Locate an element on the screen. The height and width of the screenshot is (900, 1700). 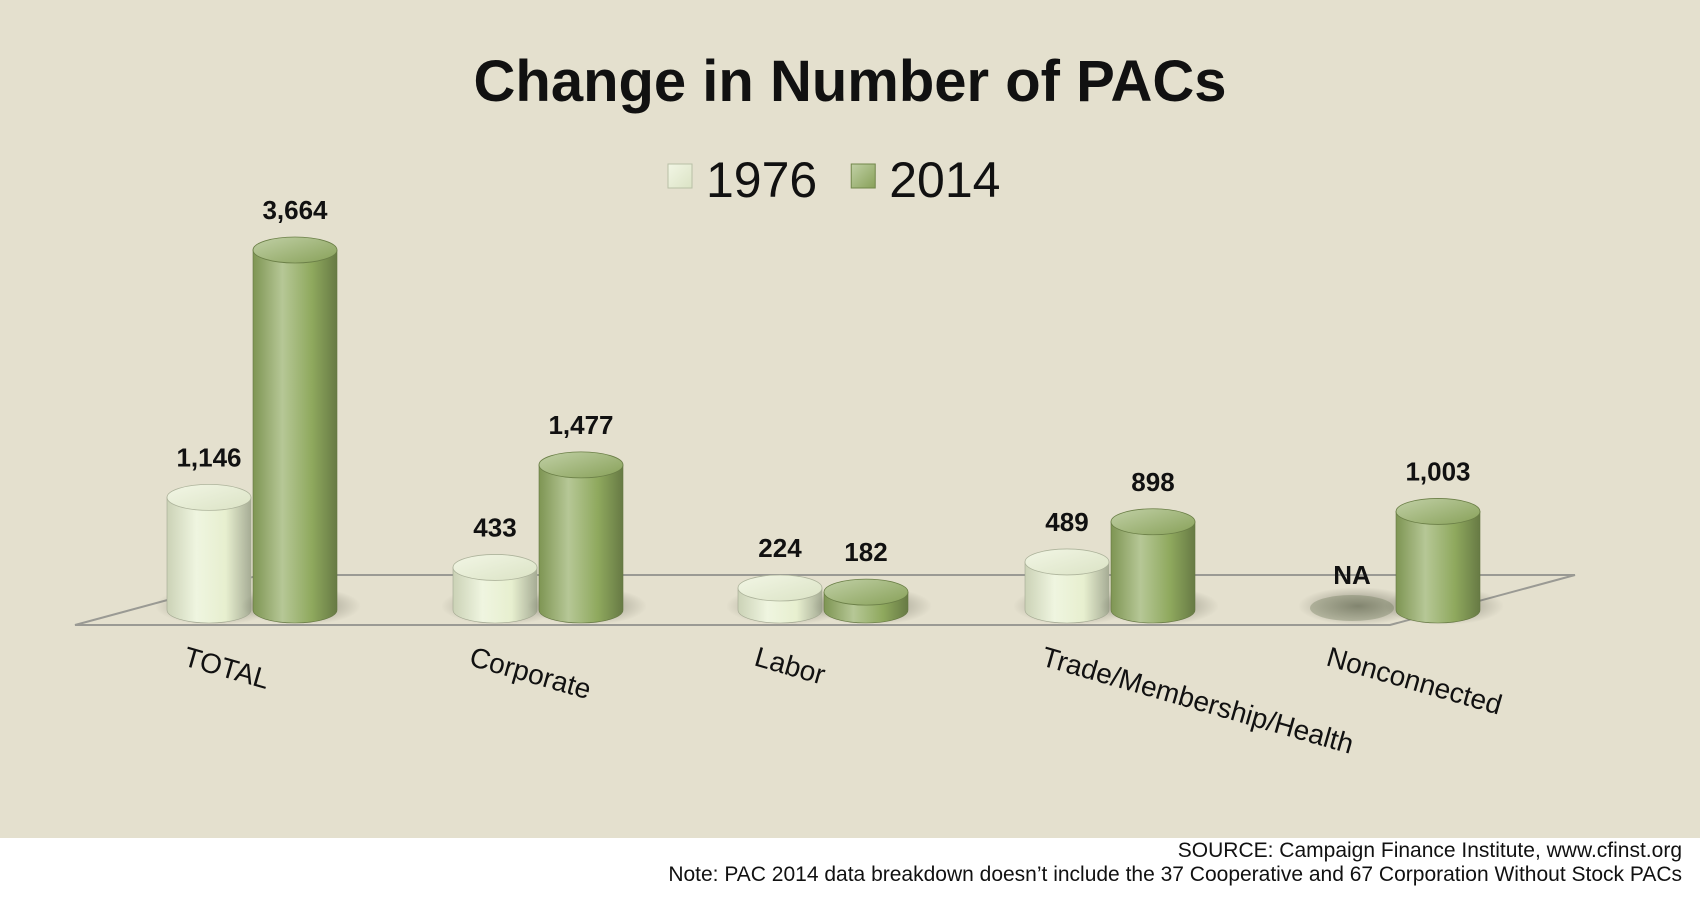
data-label-2014-1: 1,477 is located at coordinates (580, 425).